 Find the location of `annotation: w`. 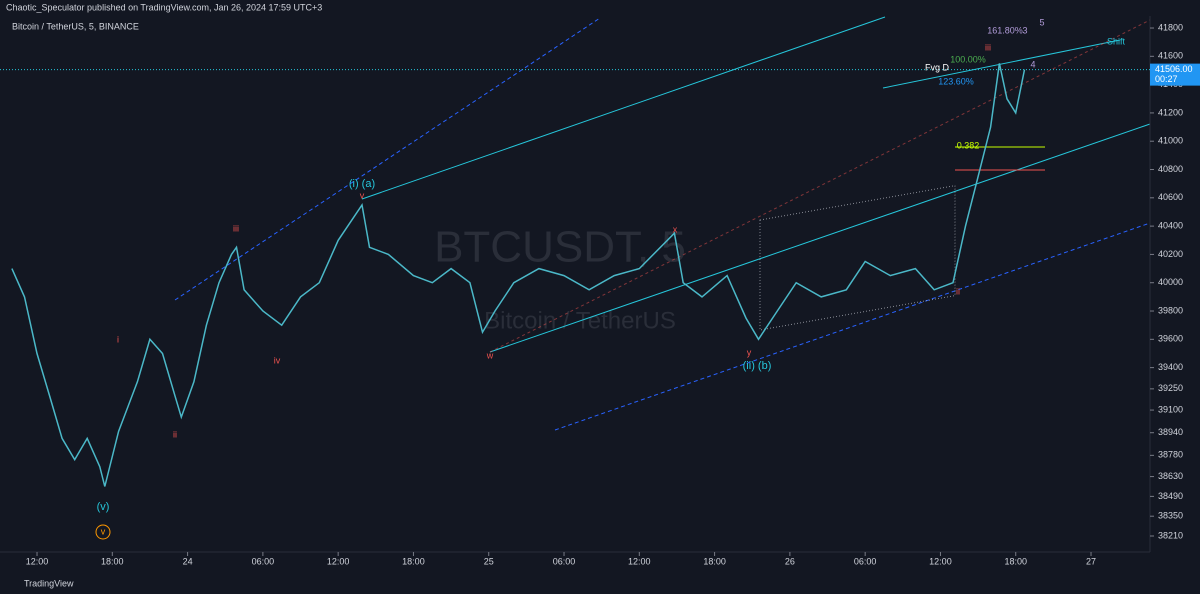

annotation: w is located at coordinates (490, 355).